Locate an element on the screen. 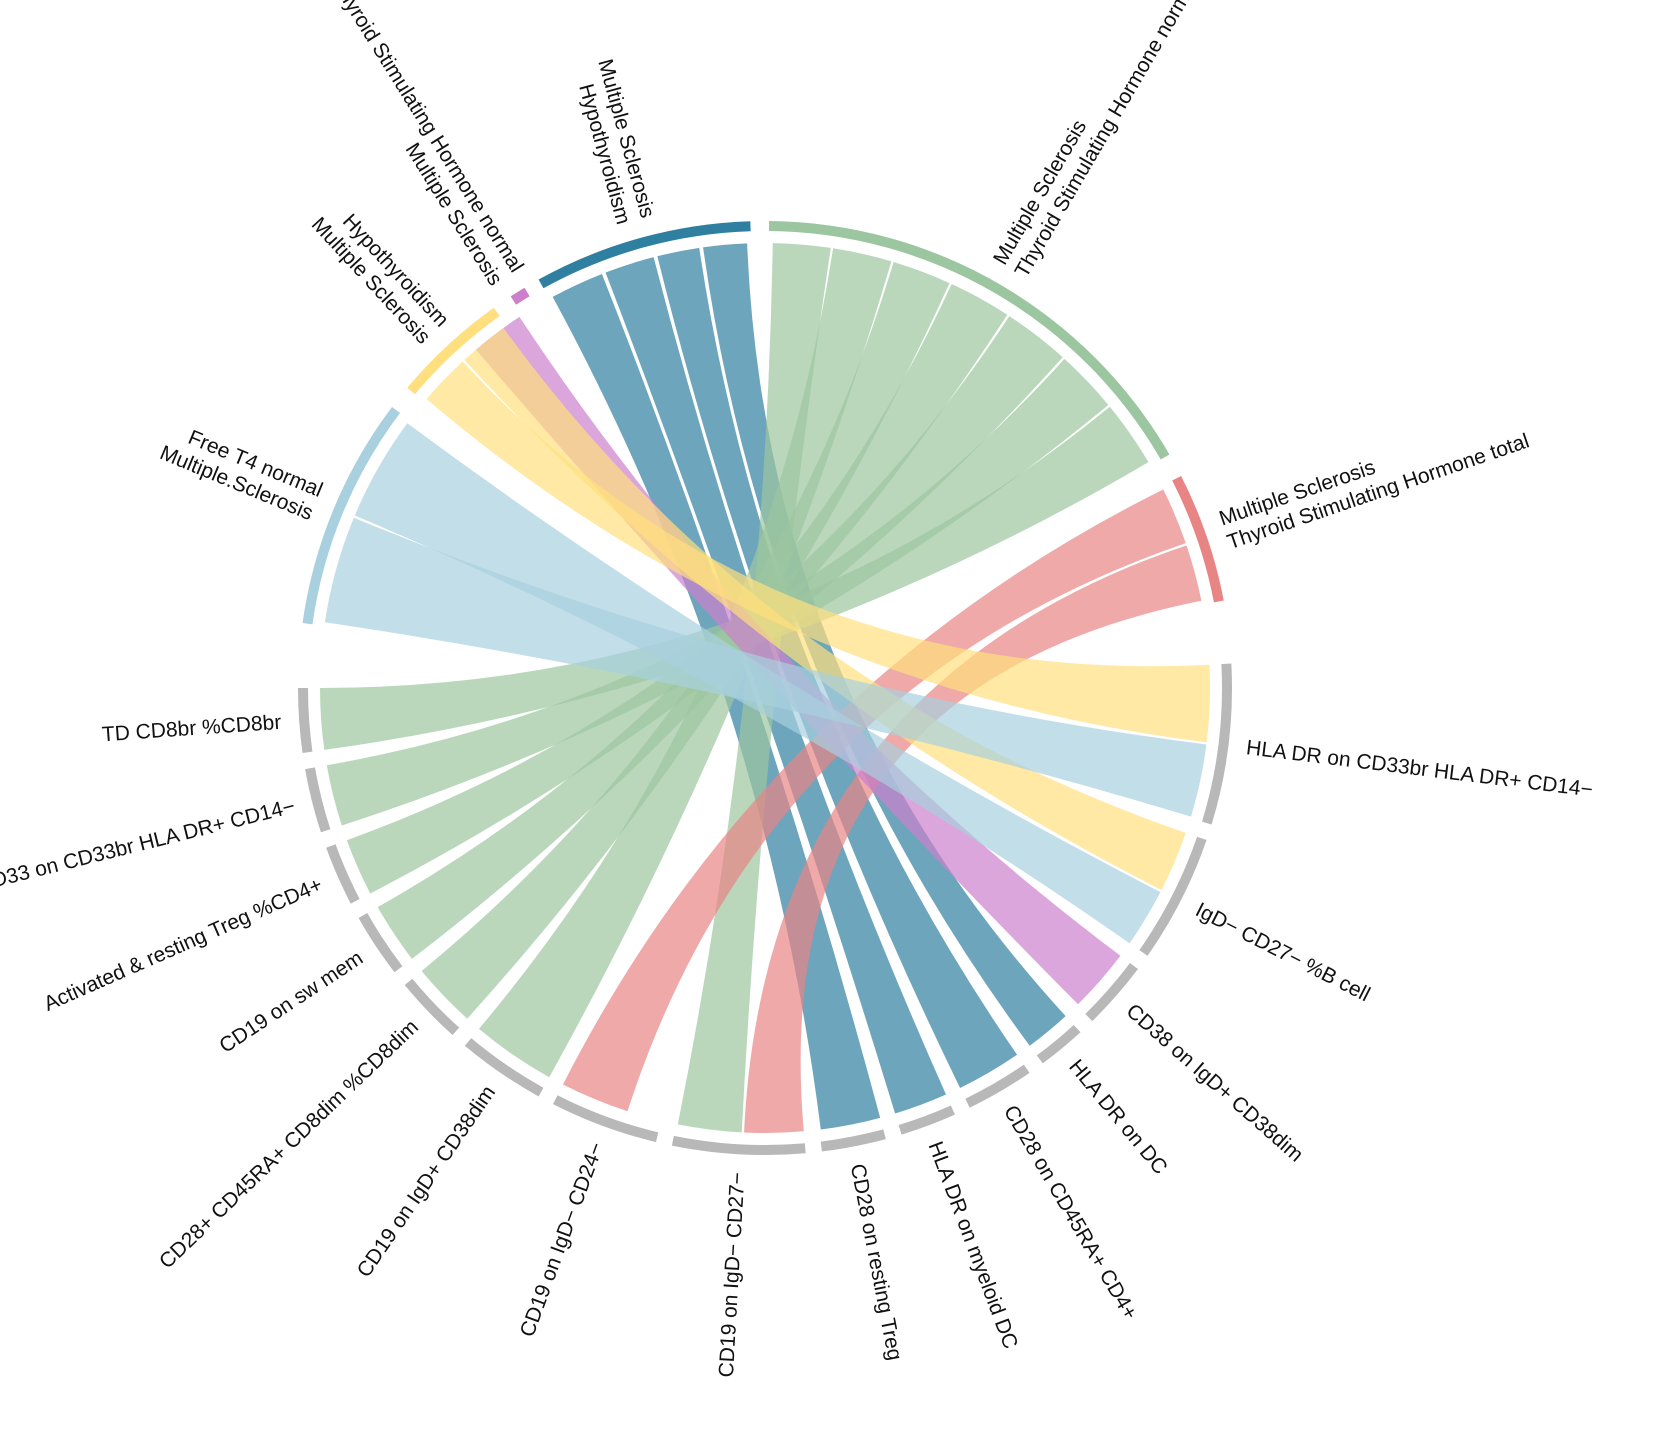 The width and height of the screenshot is (1654, 1434). sector-label-cd19_igd_cd24: CD19 on IgD− CD24− is located at coordinates (562, 1239).